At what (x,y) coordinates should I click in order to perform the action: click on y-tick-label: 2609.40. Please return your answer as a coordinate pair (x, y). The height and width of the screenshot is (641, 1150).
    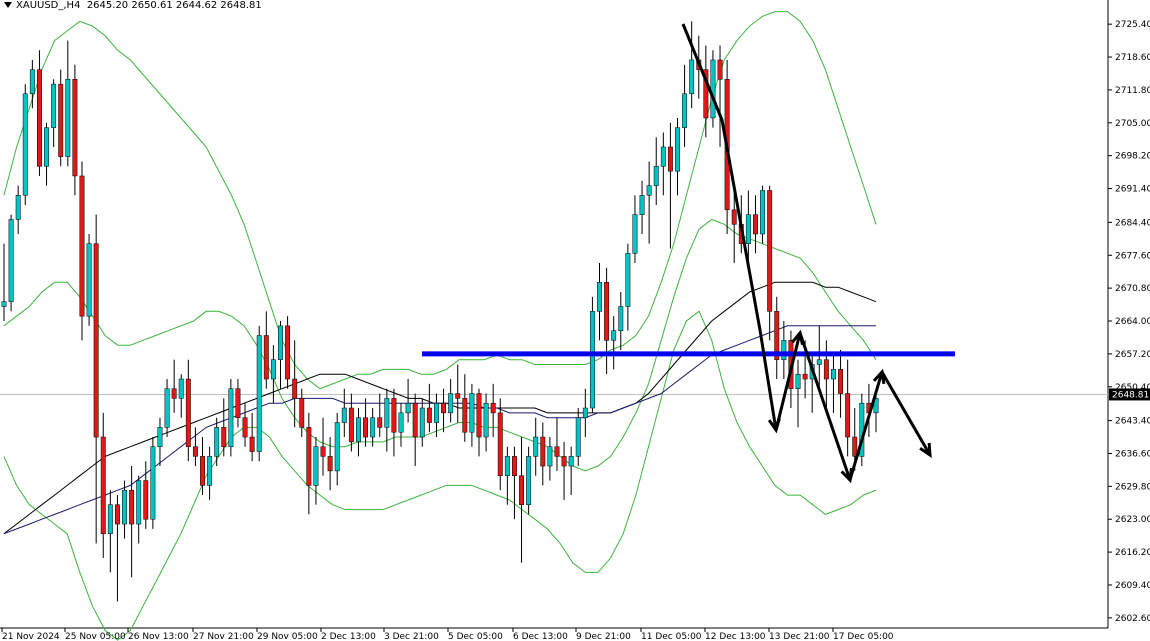
    Looking at the image, I should click on (1132, 586).